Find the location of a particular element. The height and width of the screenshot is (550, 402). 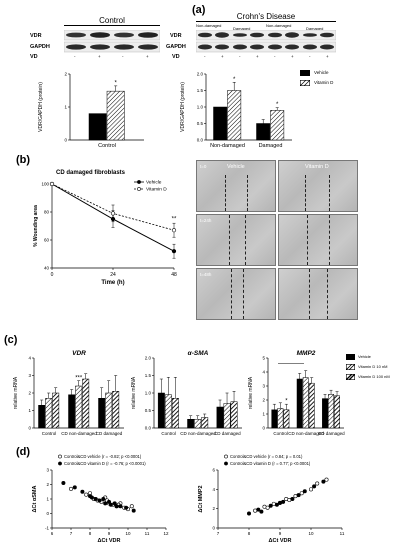

crohn-group-3: Damaged is located at coordinates (315, 28).